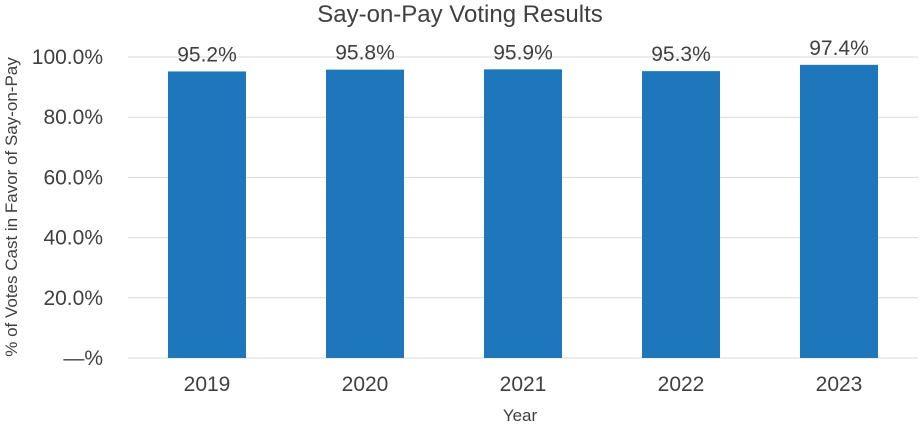 Image resolution: width=920 pixels, height=430 pixels. What do you see at coordinates (11, 207) in the screenshot?
I see `y-axis-label: % of Votes Cast in Favor of Say-on-Pay` at bounding box center [11, 207].